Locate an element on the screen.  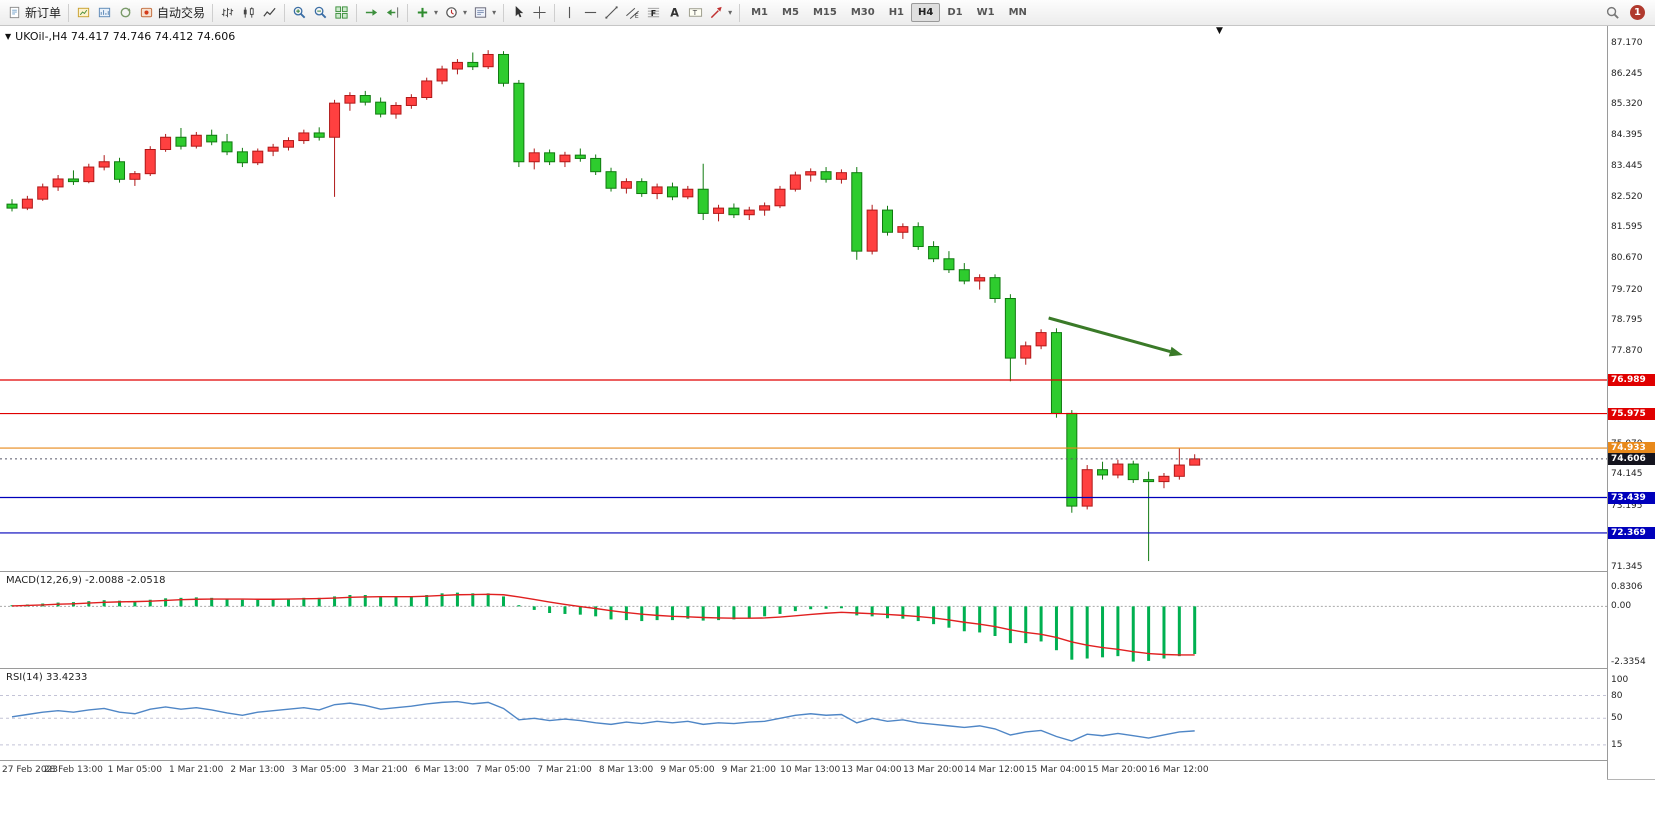
fibonacci-icon: F is located at coordinates (653, 12).